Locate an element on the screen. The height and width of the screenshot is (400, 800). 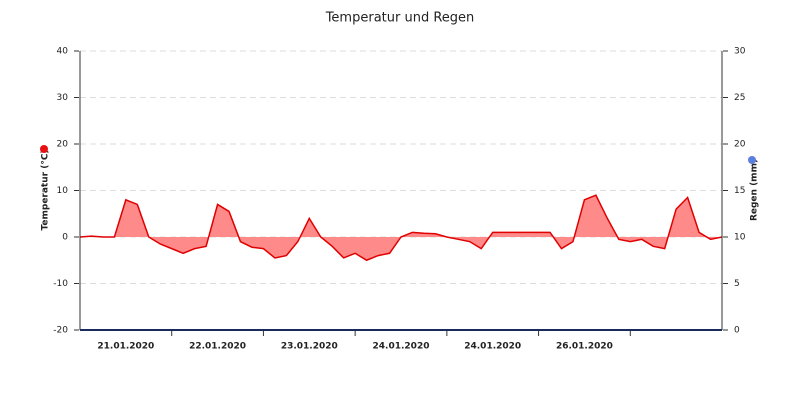
y2-label-marker is located at coordinates (752, 160).